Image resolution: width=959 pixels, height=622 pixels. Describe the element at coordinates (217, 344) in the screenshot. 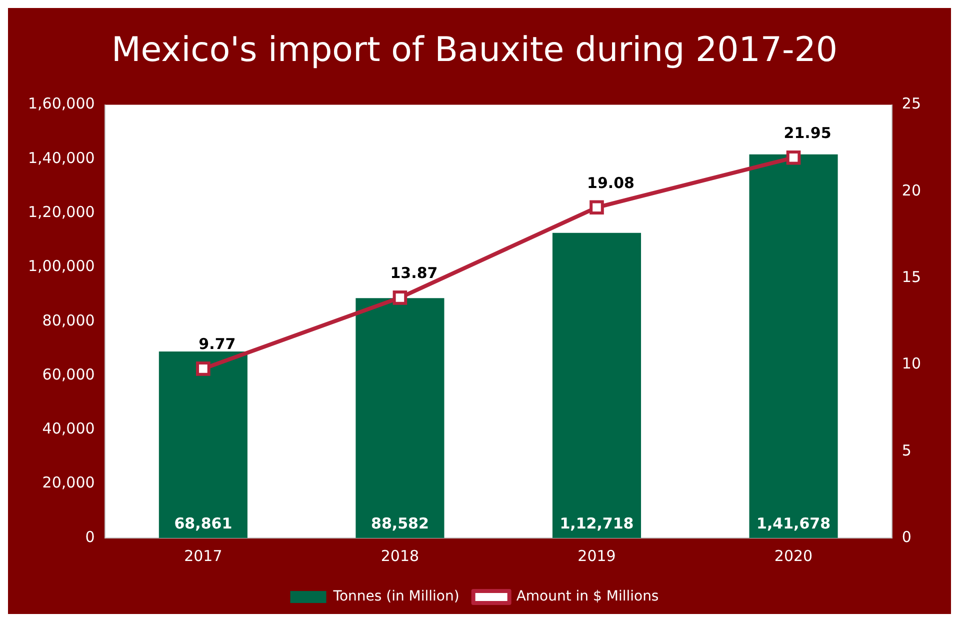

I see `data-label: 9.77` at that location.